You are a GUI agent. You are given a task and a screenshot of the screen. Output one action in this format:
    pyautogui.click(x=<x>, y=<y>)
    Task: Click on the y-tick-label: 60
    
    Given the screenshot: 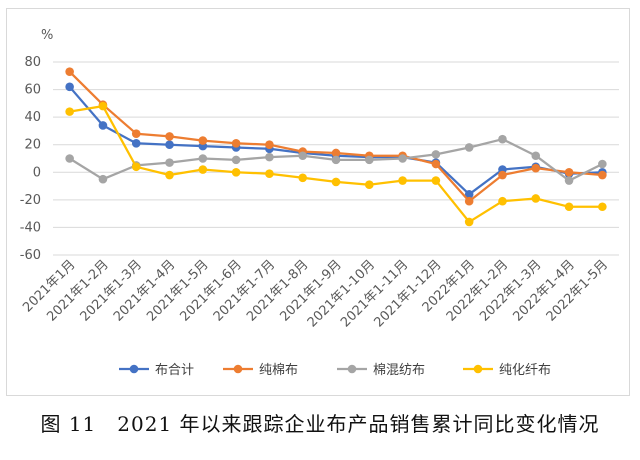 What is the action you would take?
    pyautogui.click(x=32, y=90)
    